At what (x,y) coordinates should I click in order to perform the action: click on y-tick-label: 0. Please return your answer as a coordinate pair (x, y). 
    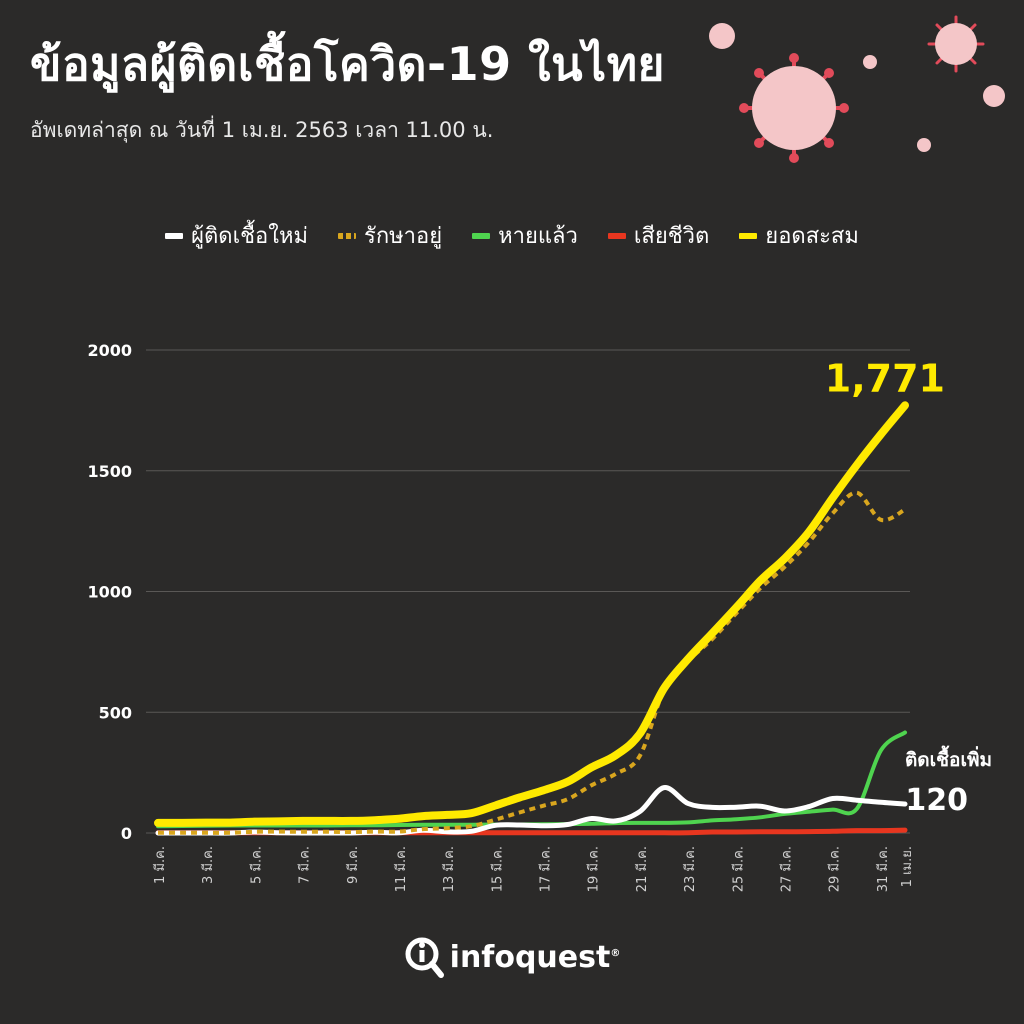
    Looking at the image, I should click on (126, 833).